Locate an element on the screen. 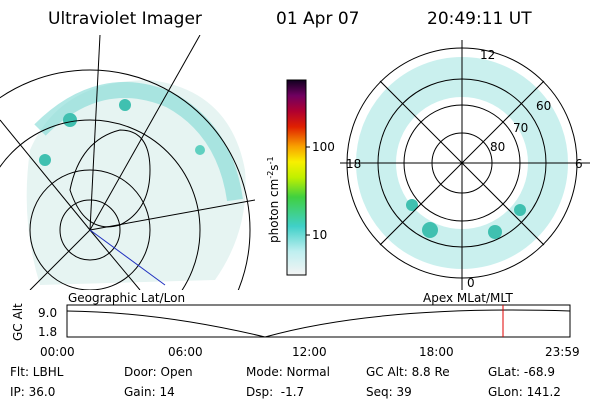 This screenshot has width=600, height=400. mlt-label: 12 is located at coordinates (487, 55).